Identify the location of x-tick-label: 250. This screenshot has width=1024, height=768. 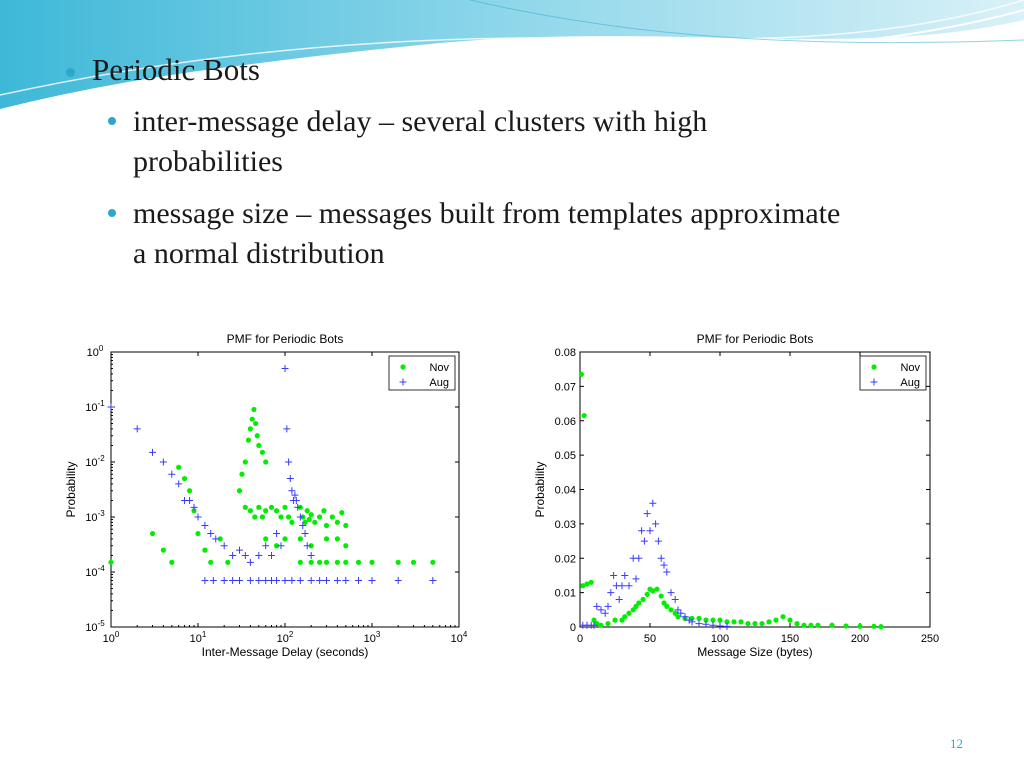
(930, 639).